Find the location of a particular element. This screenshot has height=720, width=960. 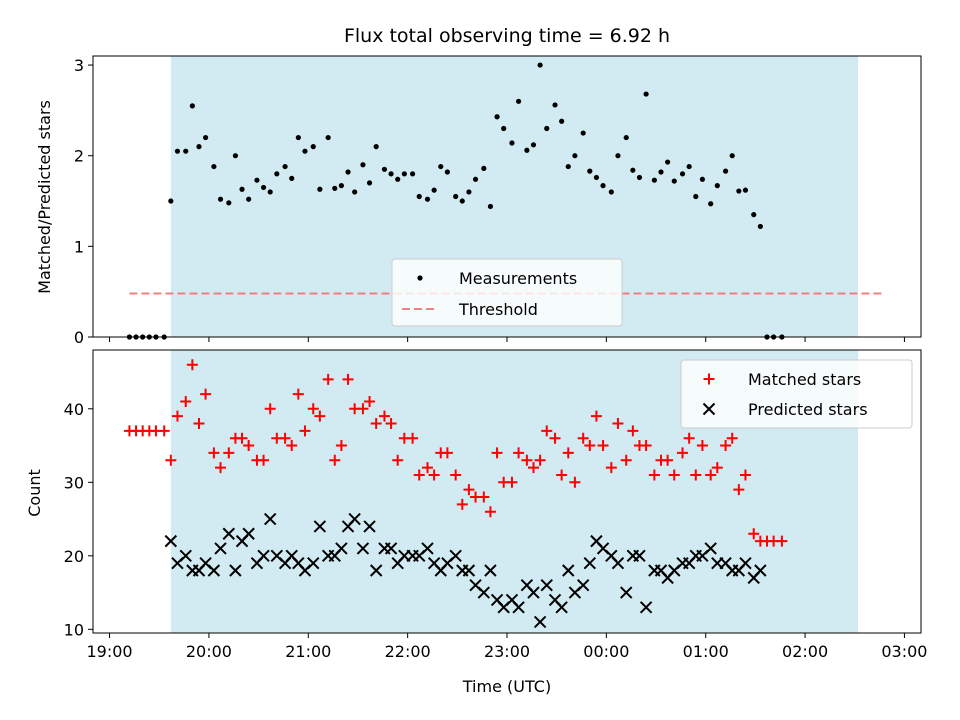

legend-label: Measurements is located at coordinates (518, 278).